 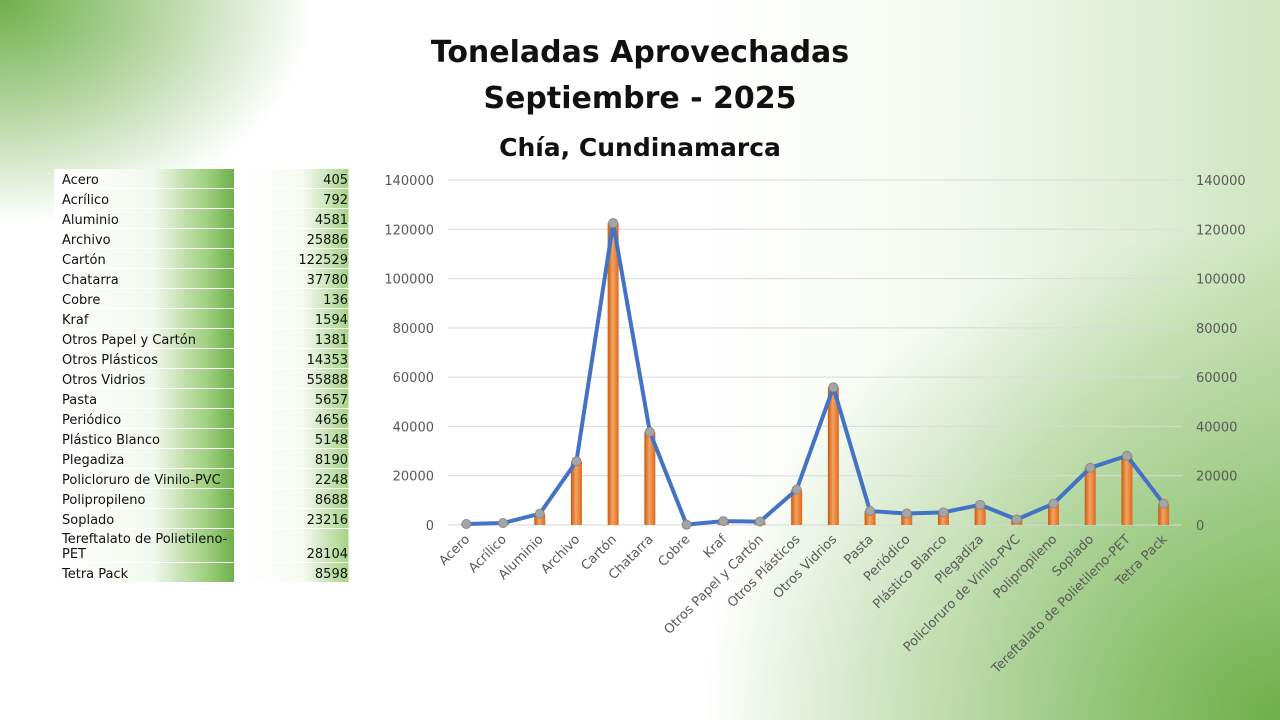 I want to click on y-tick-right: 40000, so click(x=1216, y=427).